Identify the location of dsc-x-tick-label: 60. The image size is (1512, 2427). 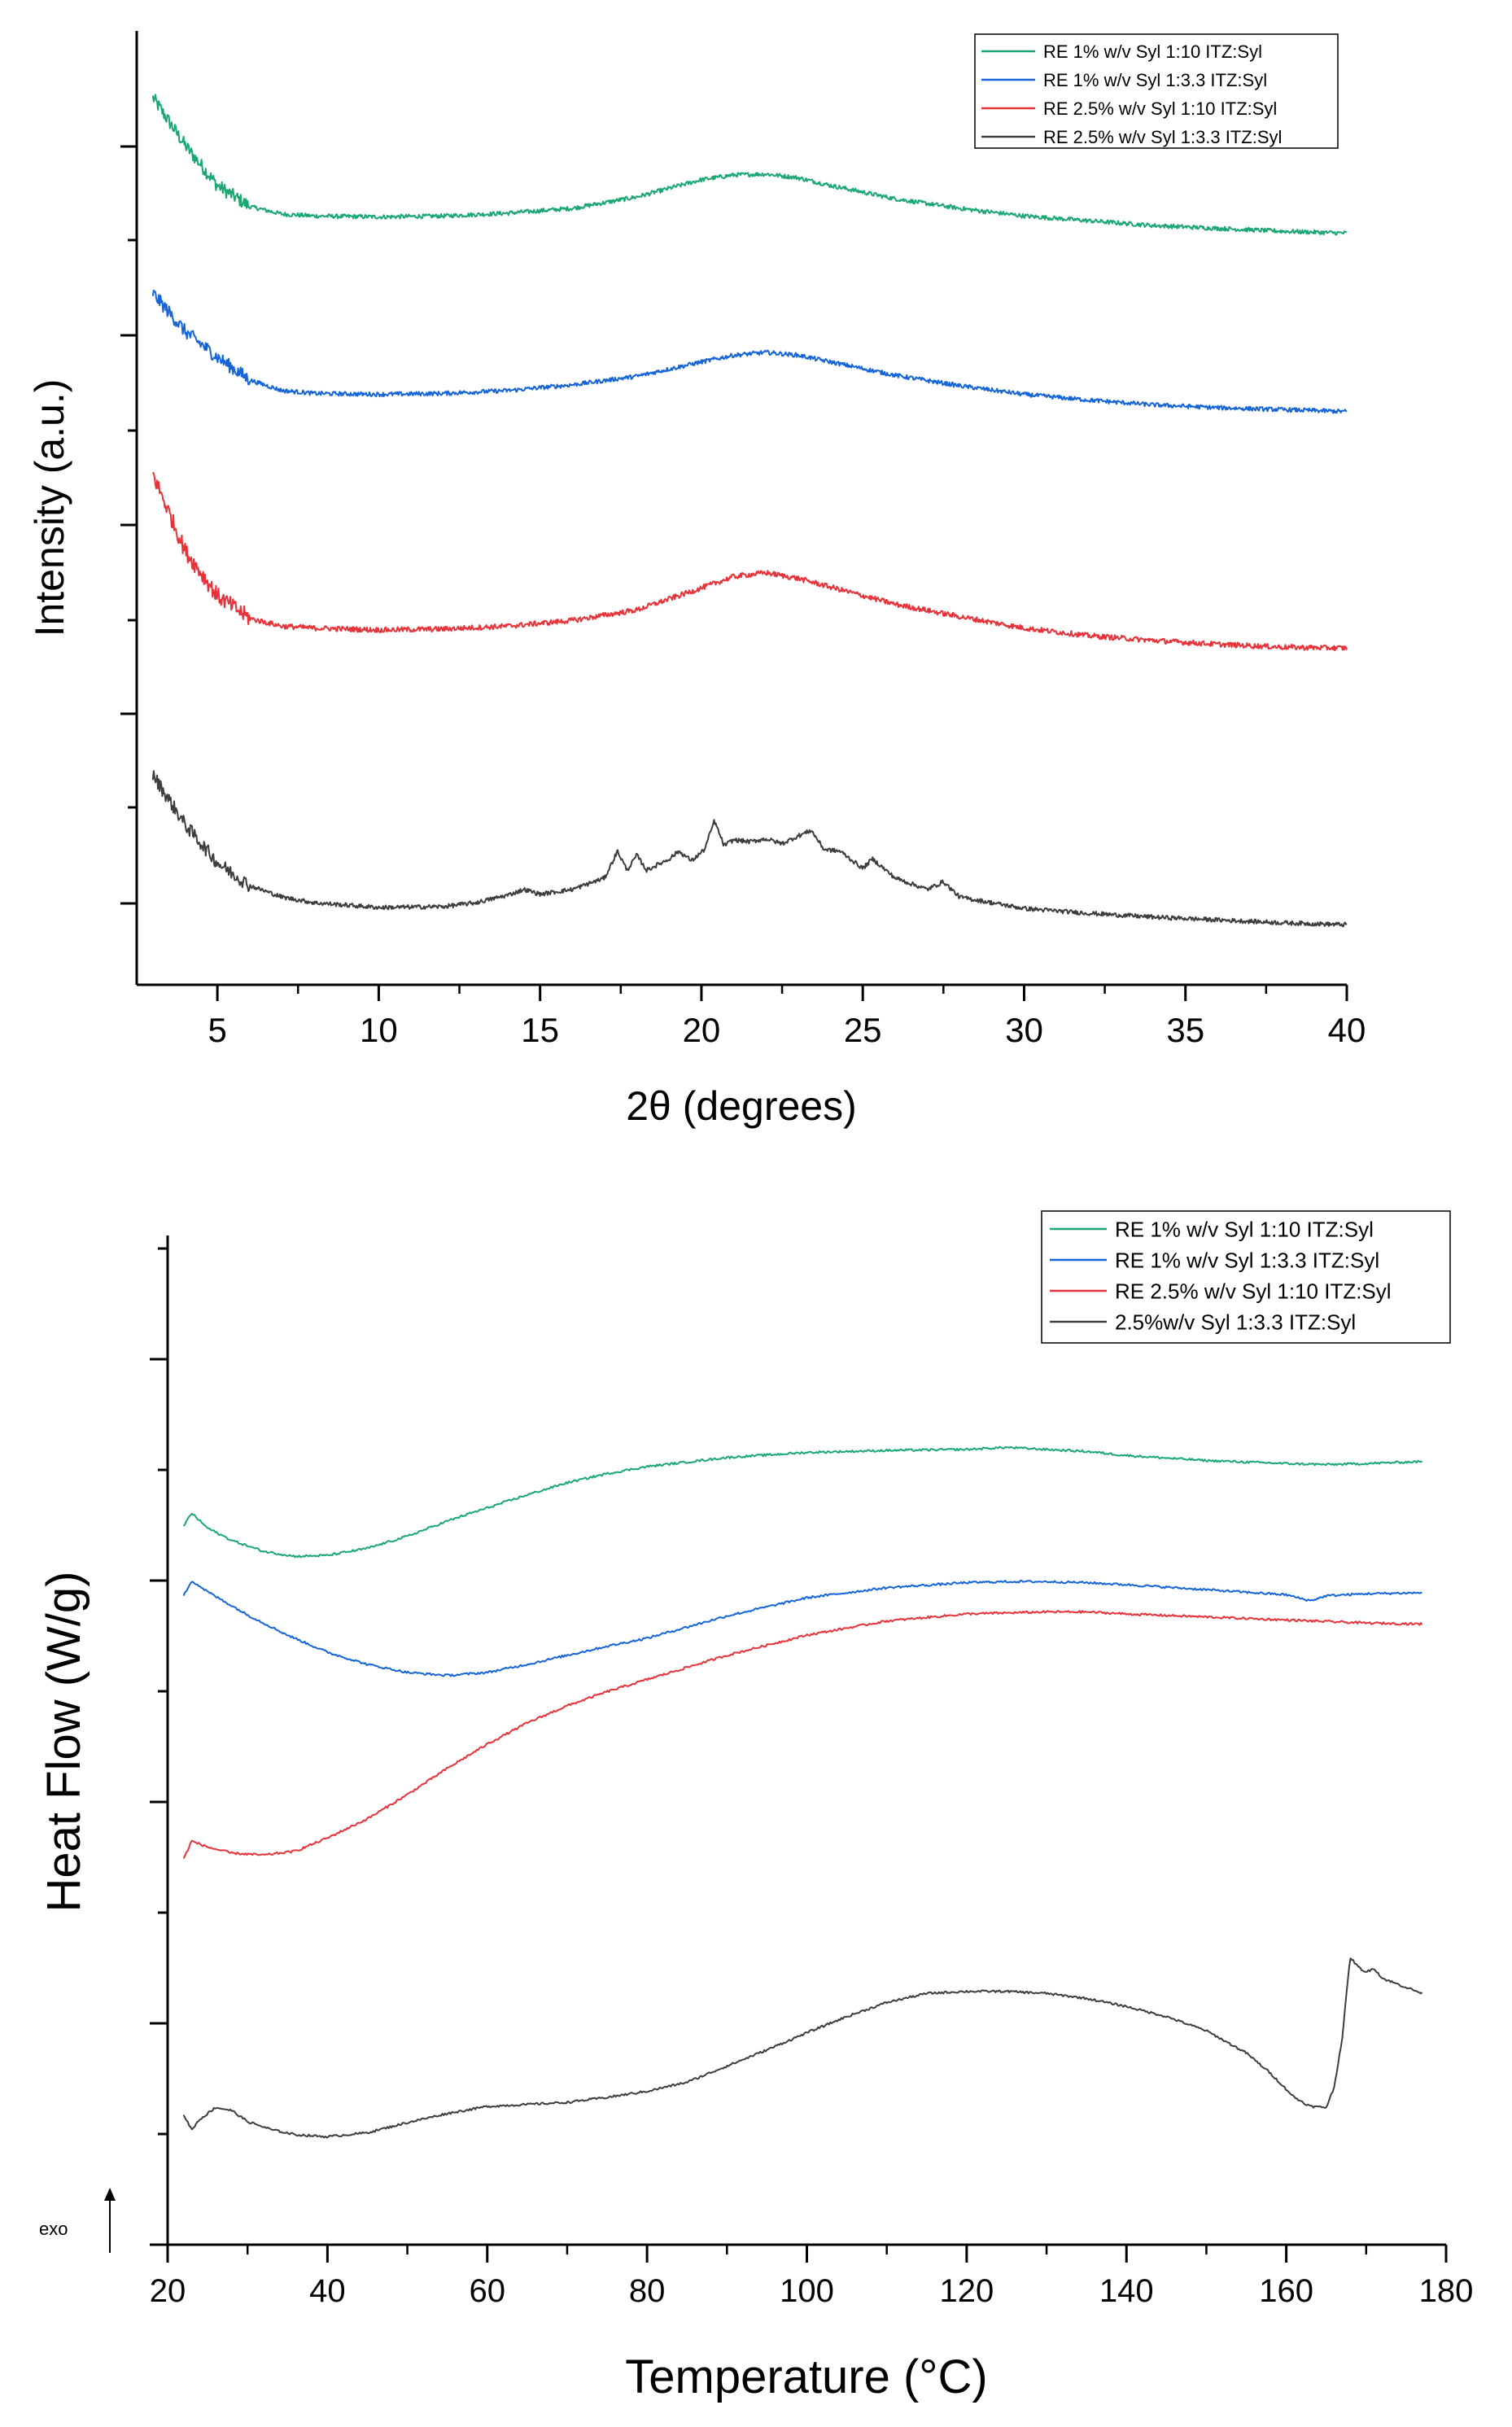
(488, 2291).